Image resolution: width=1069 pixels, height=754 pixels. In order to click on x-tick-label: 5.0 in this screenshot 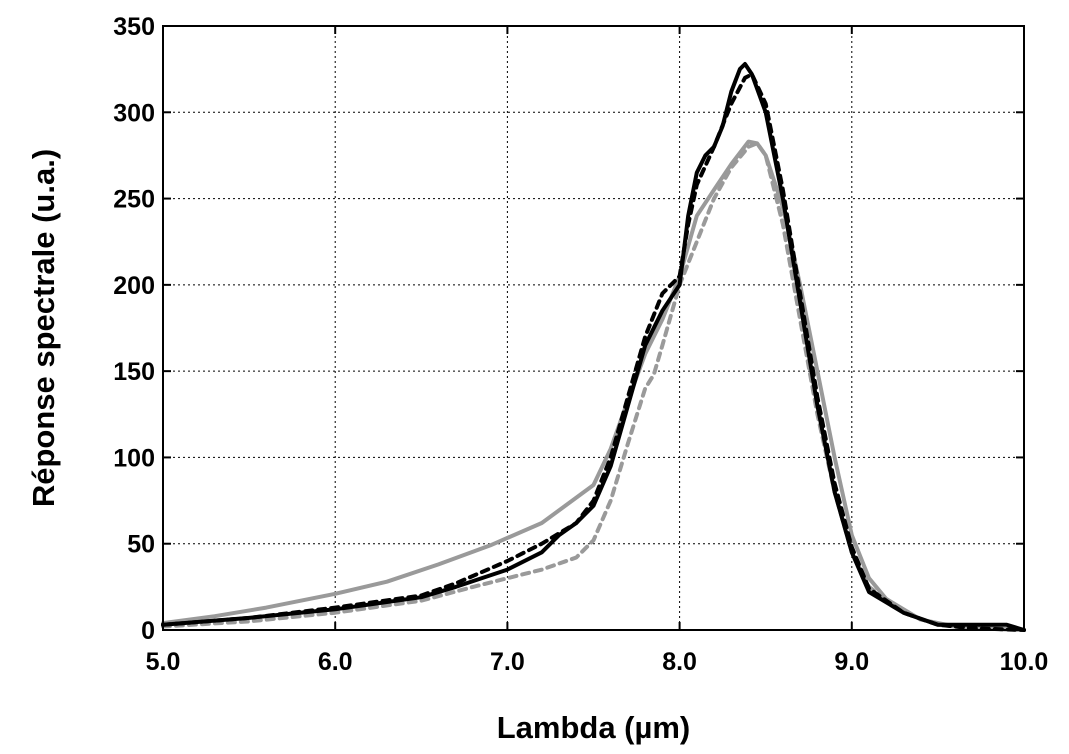, I will do `click(163, 662)`.